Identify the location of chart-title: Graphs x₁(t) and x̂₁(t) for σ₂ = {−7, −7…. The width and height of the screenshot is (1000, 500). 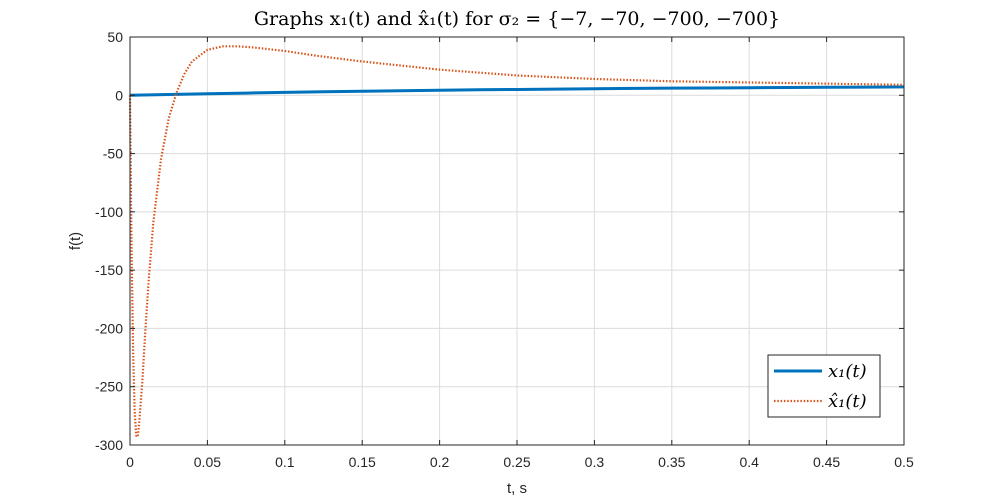
(517, 19).